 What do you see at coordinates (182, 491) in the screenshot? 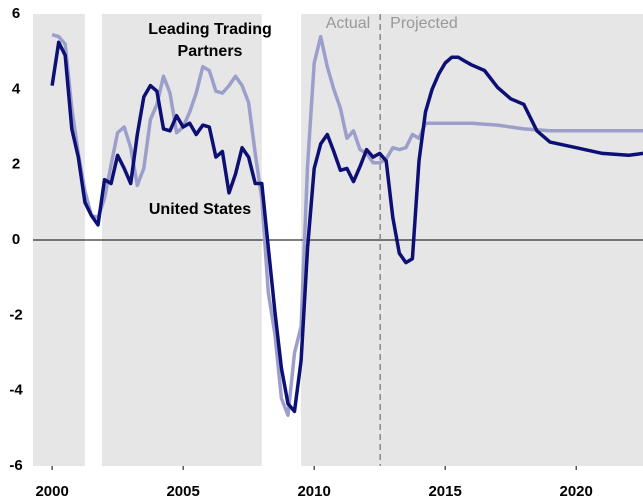
I see `x-tick-label: 2005` at bounding box center [182, 491].